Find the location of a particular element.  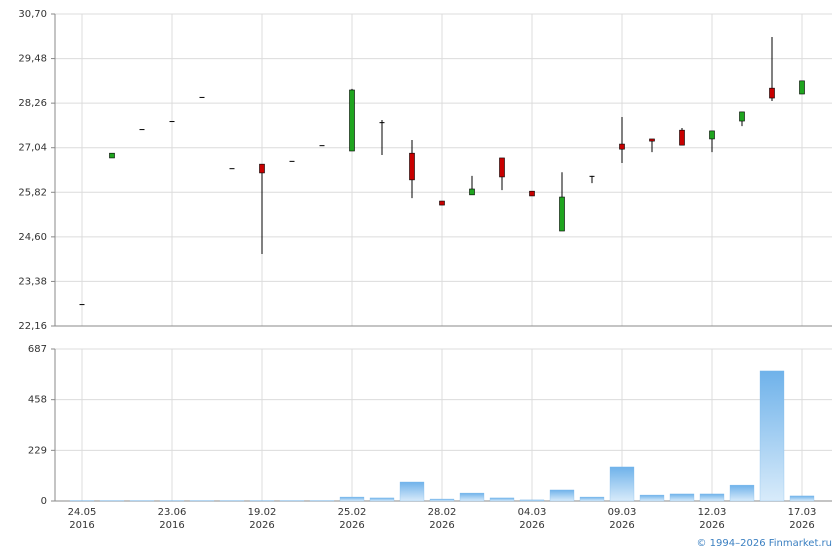

x-tick-date: 09.03 is located at coordinates (622, 512).